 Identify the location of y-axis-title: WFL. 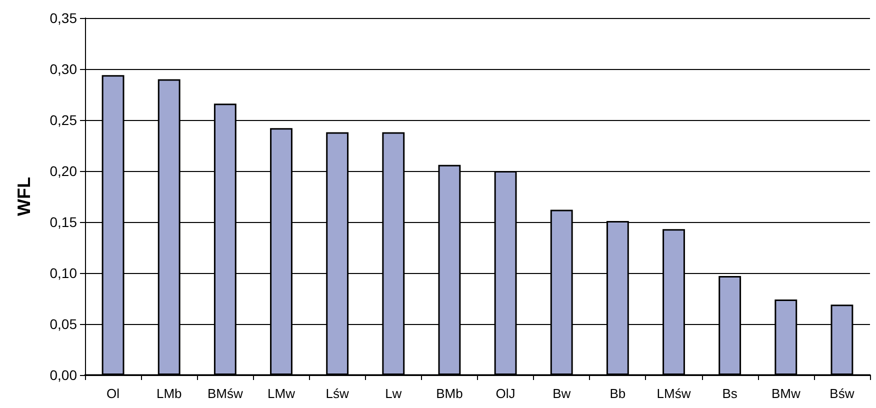
(24, 196).